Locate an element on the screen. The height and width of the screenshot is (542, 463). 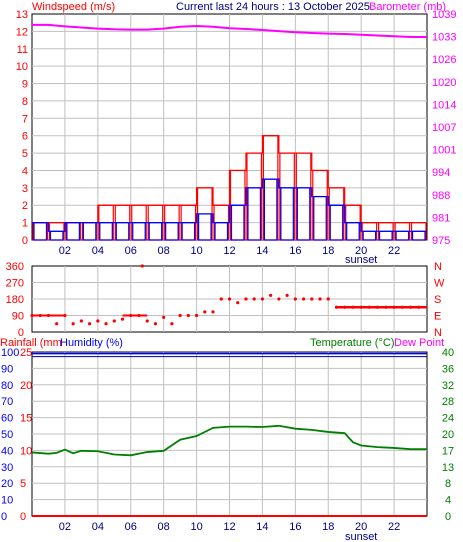
wind-x-tick-label: 06 is located at coordinates (131, 251).